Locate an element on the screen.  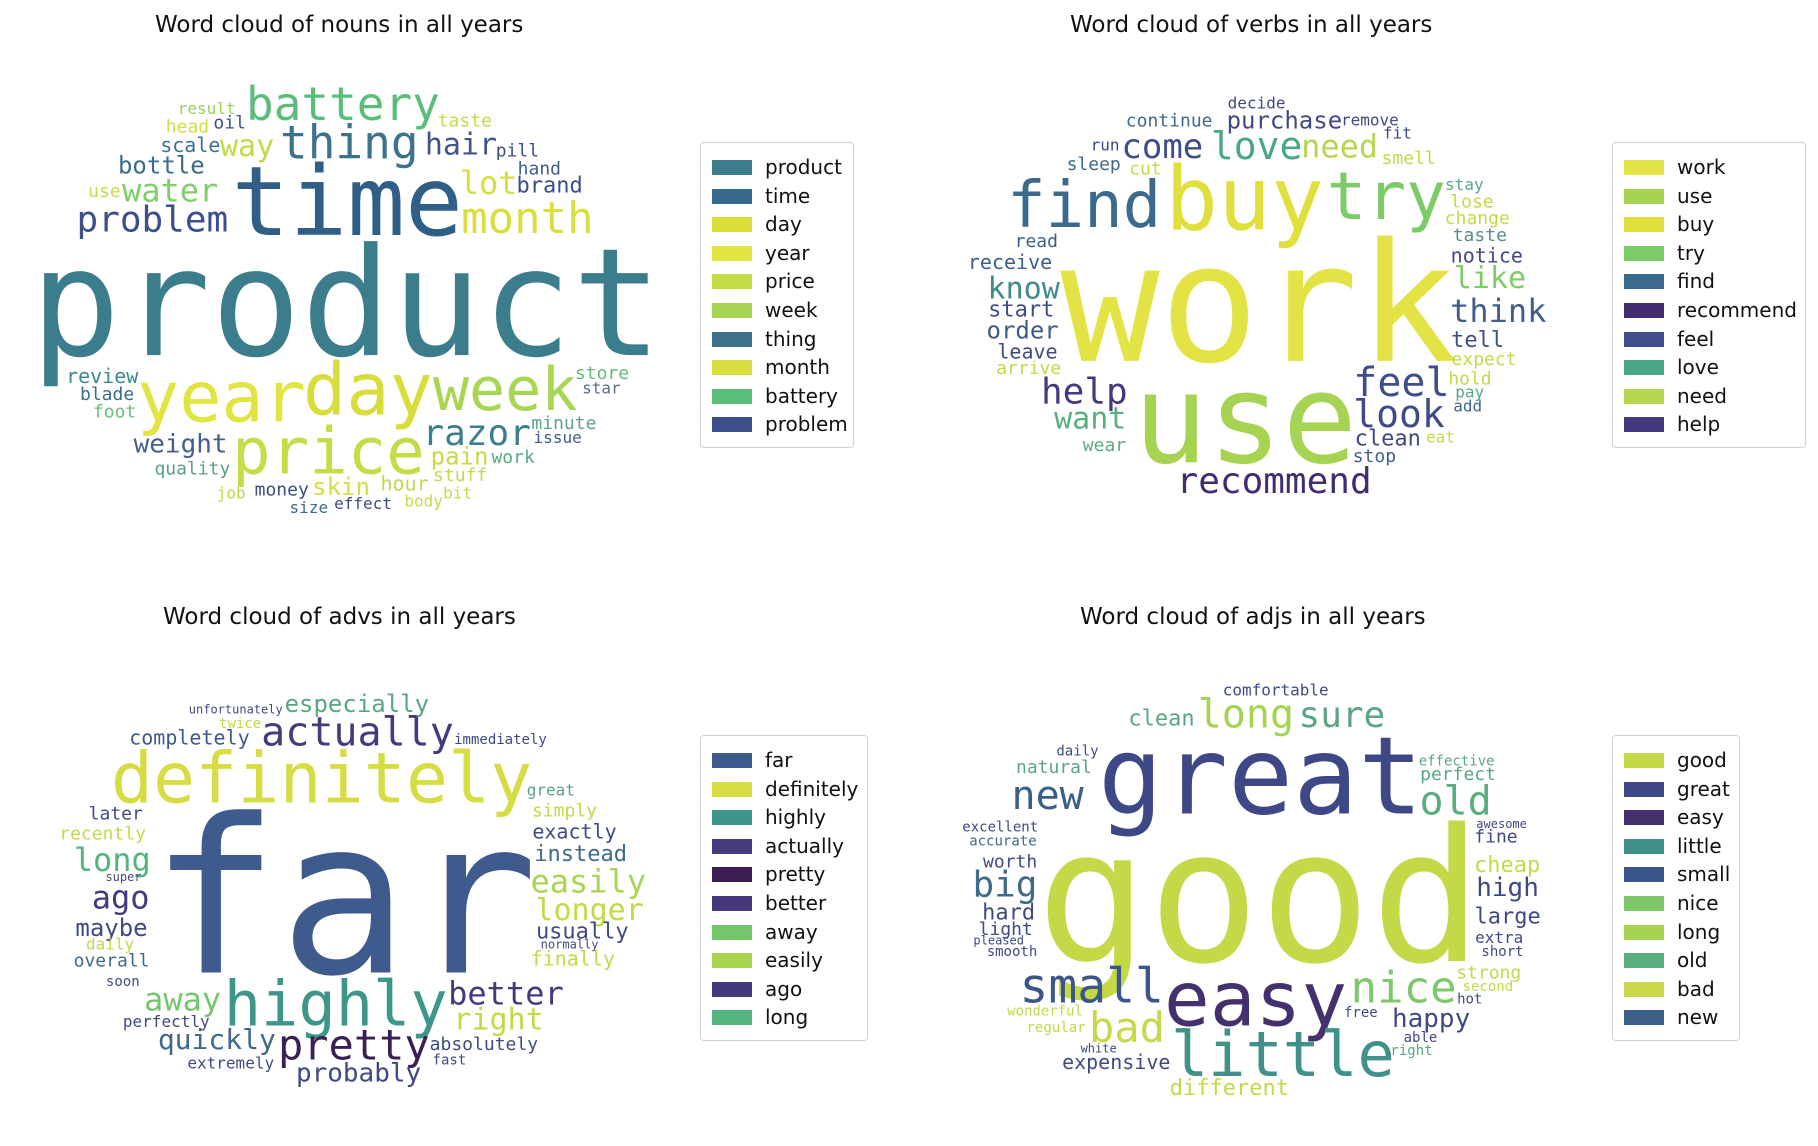
cloud-word: nice is located at coordinates (1404, 988).